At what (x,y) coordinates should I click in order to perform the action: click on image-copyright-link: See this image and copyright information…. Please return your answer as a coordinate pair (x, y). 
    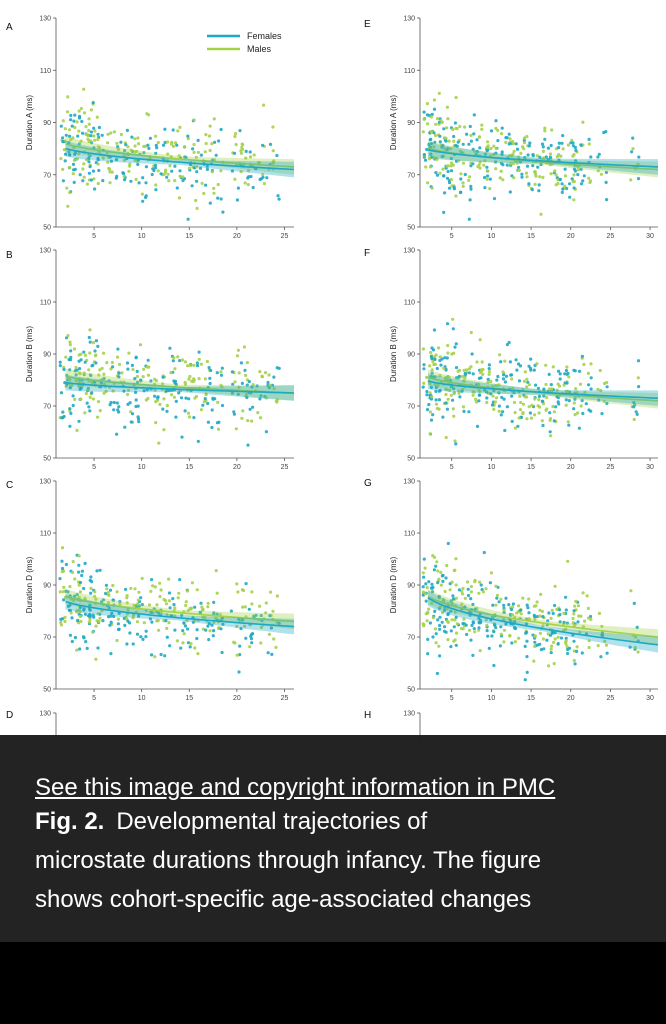
    Looking at the image, I should click on (295, 787).